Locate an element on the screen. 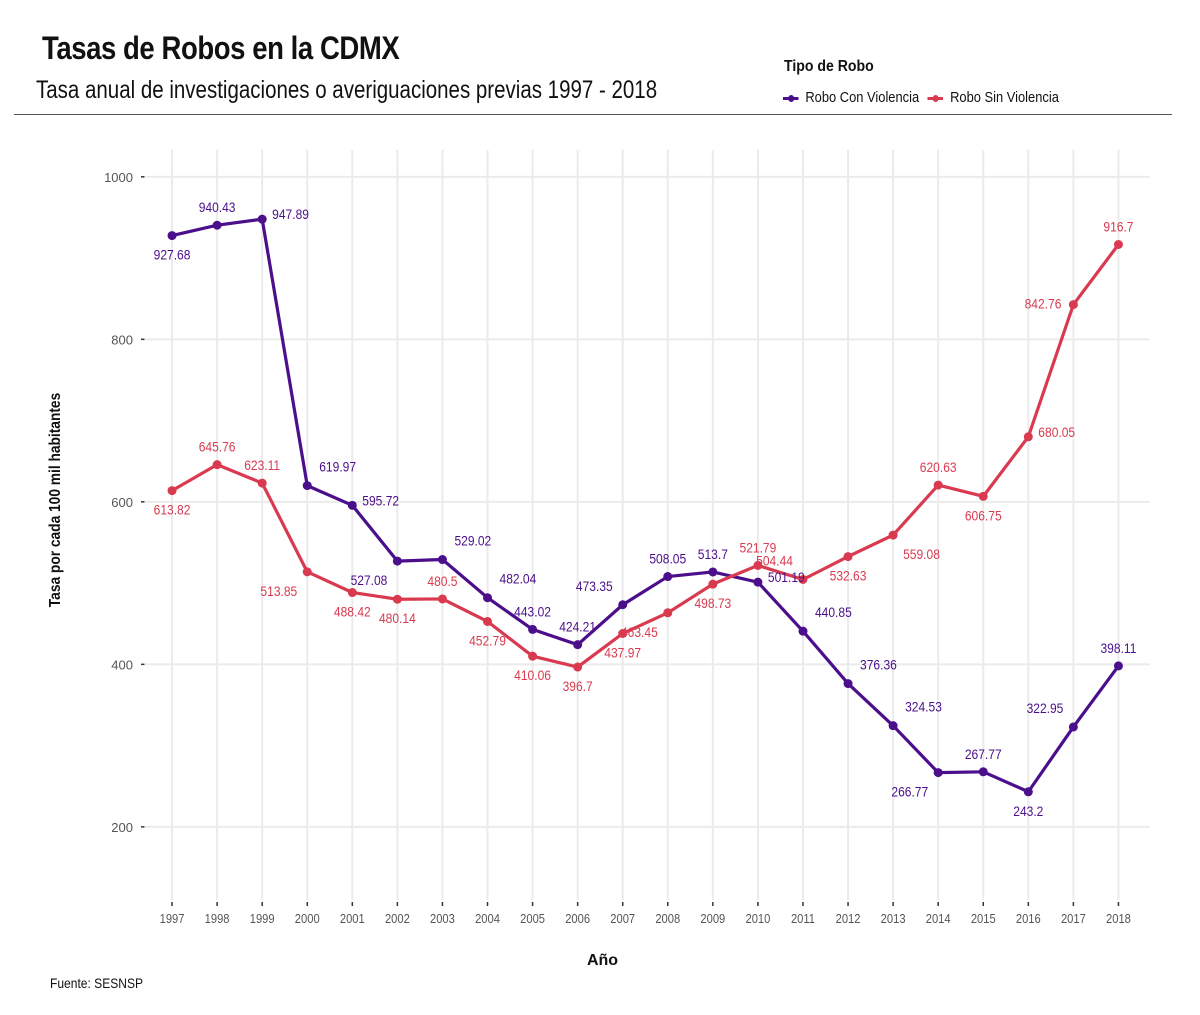 This screenshot has height=1015, width=1200. x-tick-label: 2010 is located at coordinates (757, 918).